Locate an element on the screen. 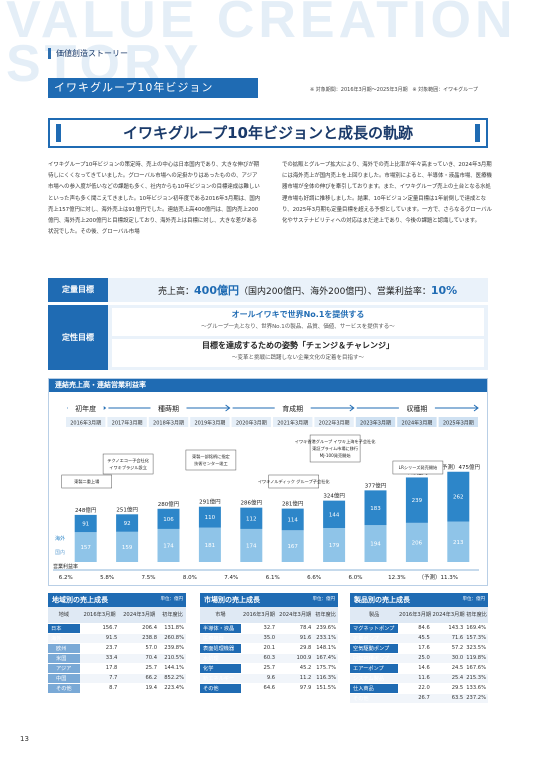  table-cell: 7.7 is located at coordinates (99, 678).